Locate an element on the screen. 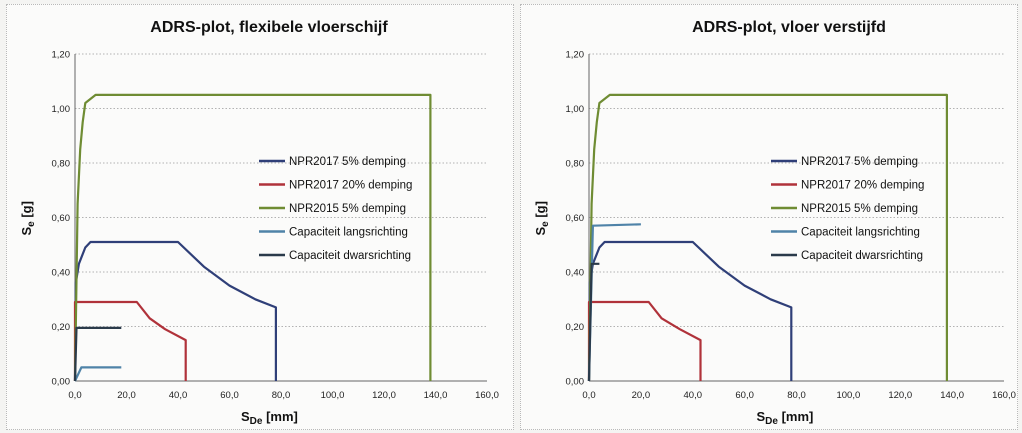 The image size is (1022, 433). chart-title: ADRS-plot, vloer verstijfd is located at coordinates (789, 27).